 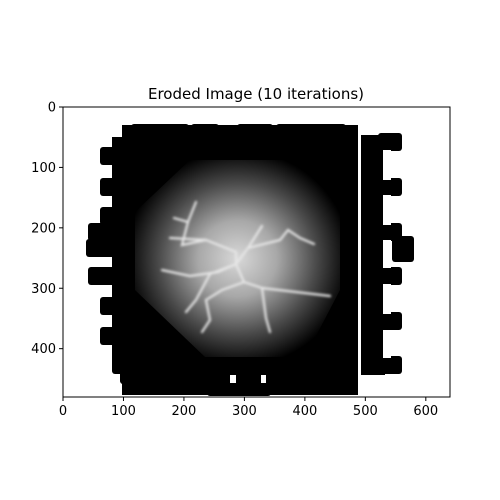 I want to click on x-tick-label: 100, so click(x=123, y=411).